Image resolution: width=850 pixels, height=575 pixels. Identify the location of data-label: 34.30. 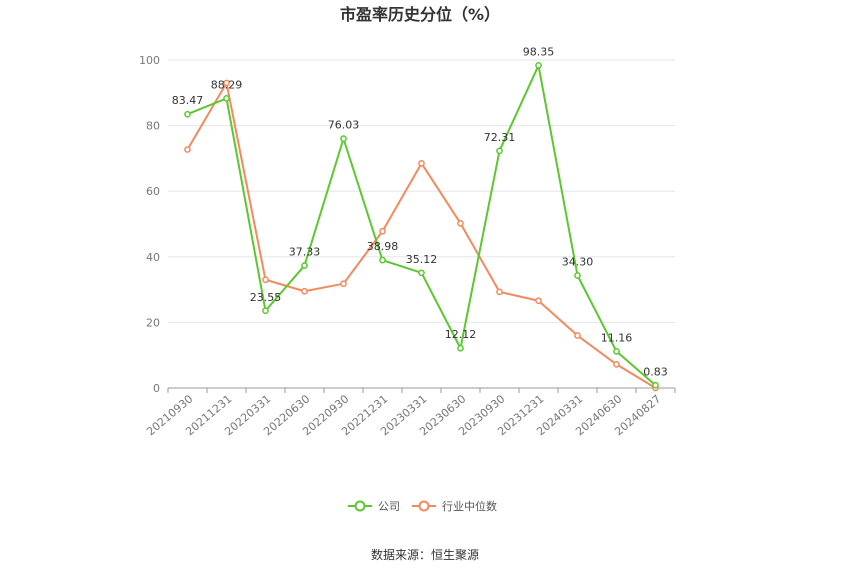
(578, 261).